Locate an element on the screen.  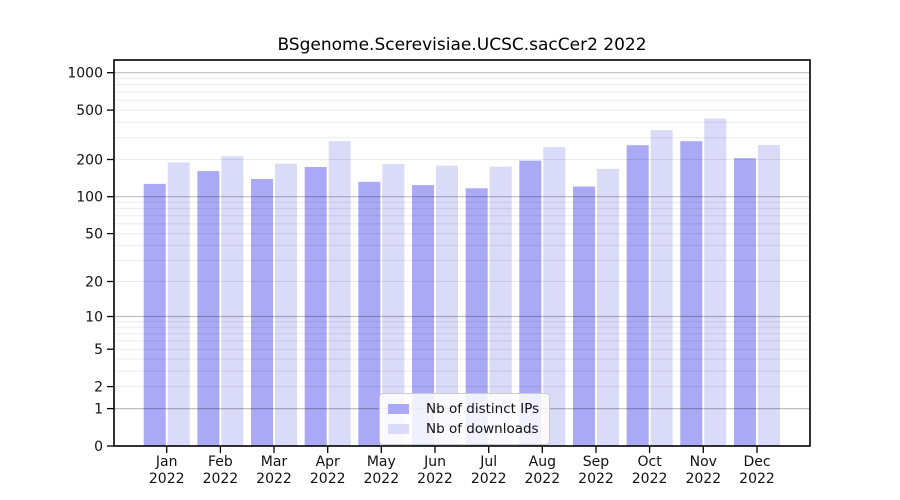
x-tick-label-month: Sep is located at coordinates (596, 462).